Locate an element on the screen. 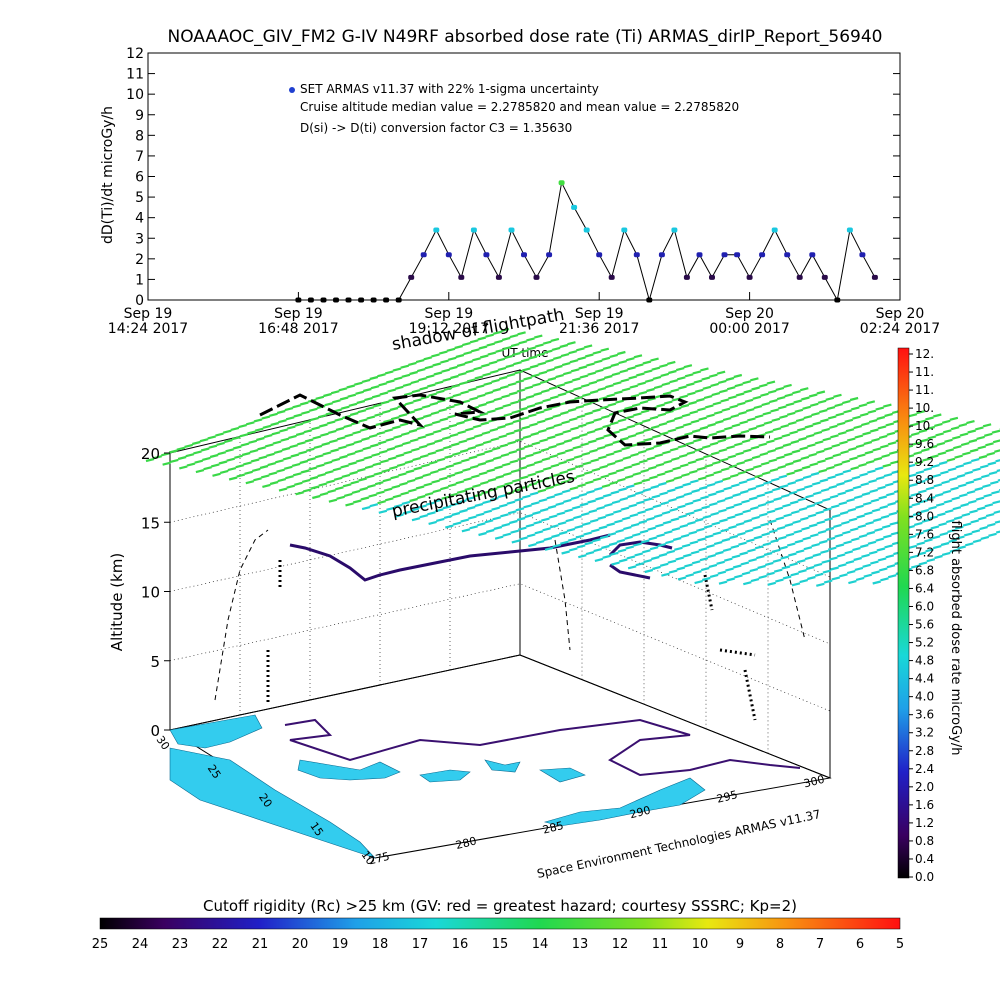 This screenshot has height=1000, width=1000. longitude-tick-label: 275 is located at coordinates (379, 859).